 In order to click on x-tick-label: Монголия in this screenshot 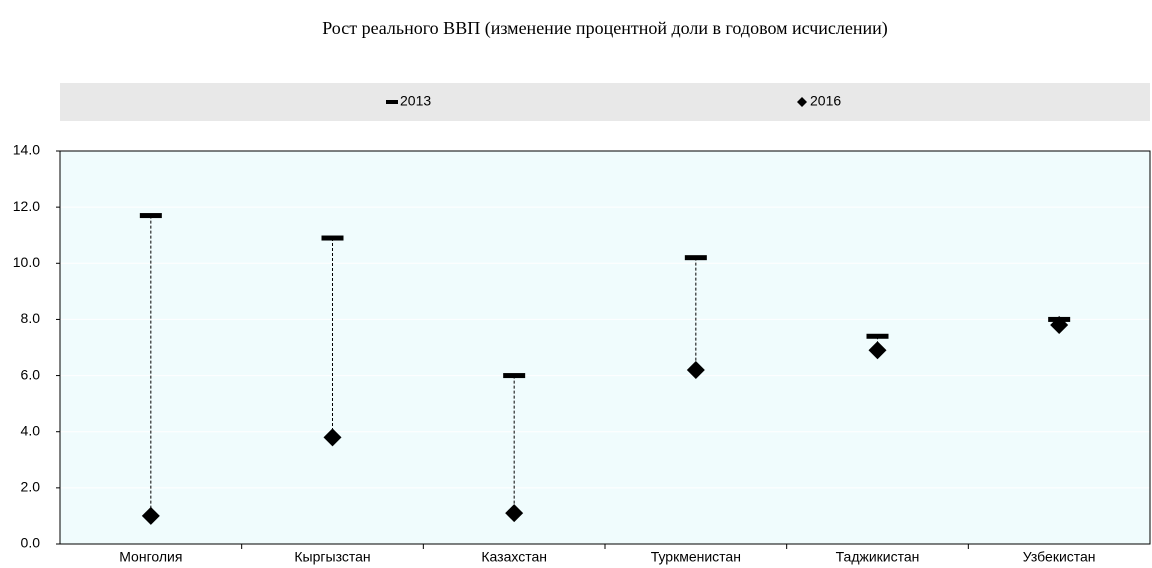, I will do `click(150, 557)`.